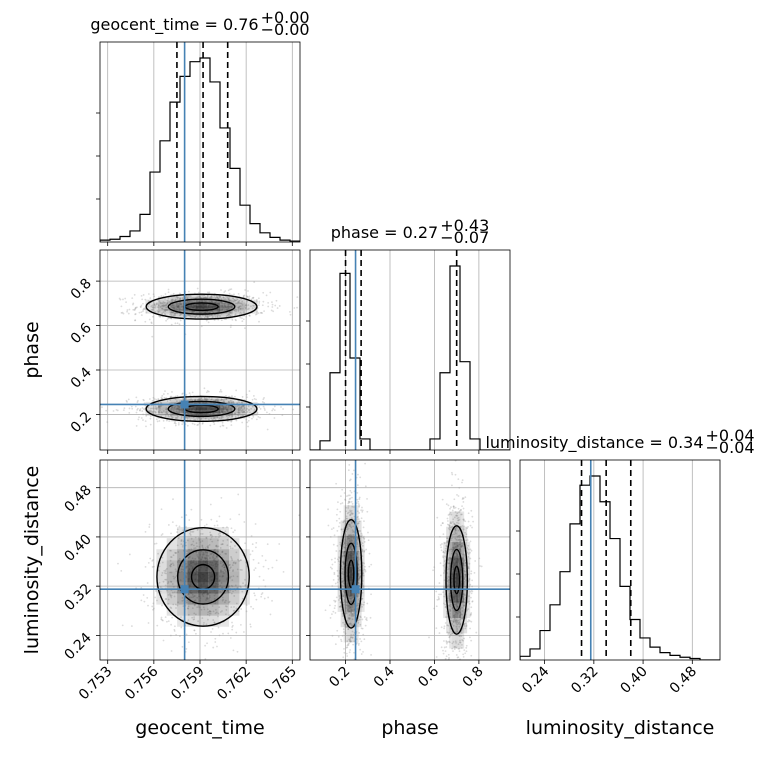 This screenshot has height=764, width=760. I want to click on pair-panel-geocent_time-luminosity_distance, so click(198, 562).